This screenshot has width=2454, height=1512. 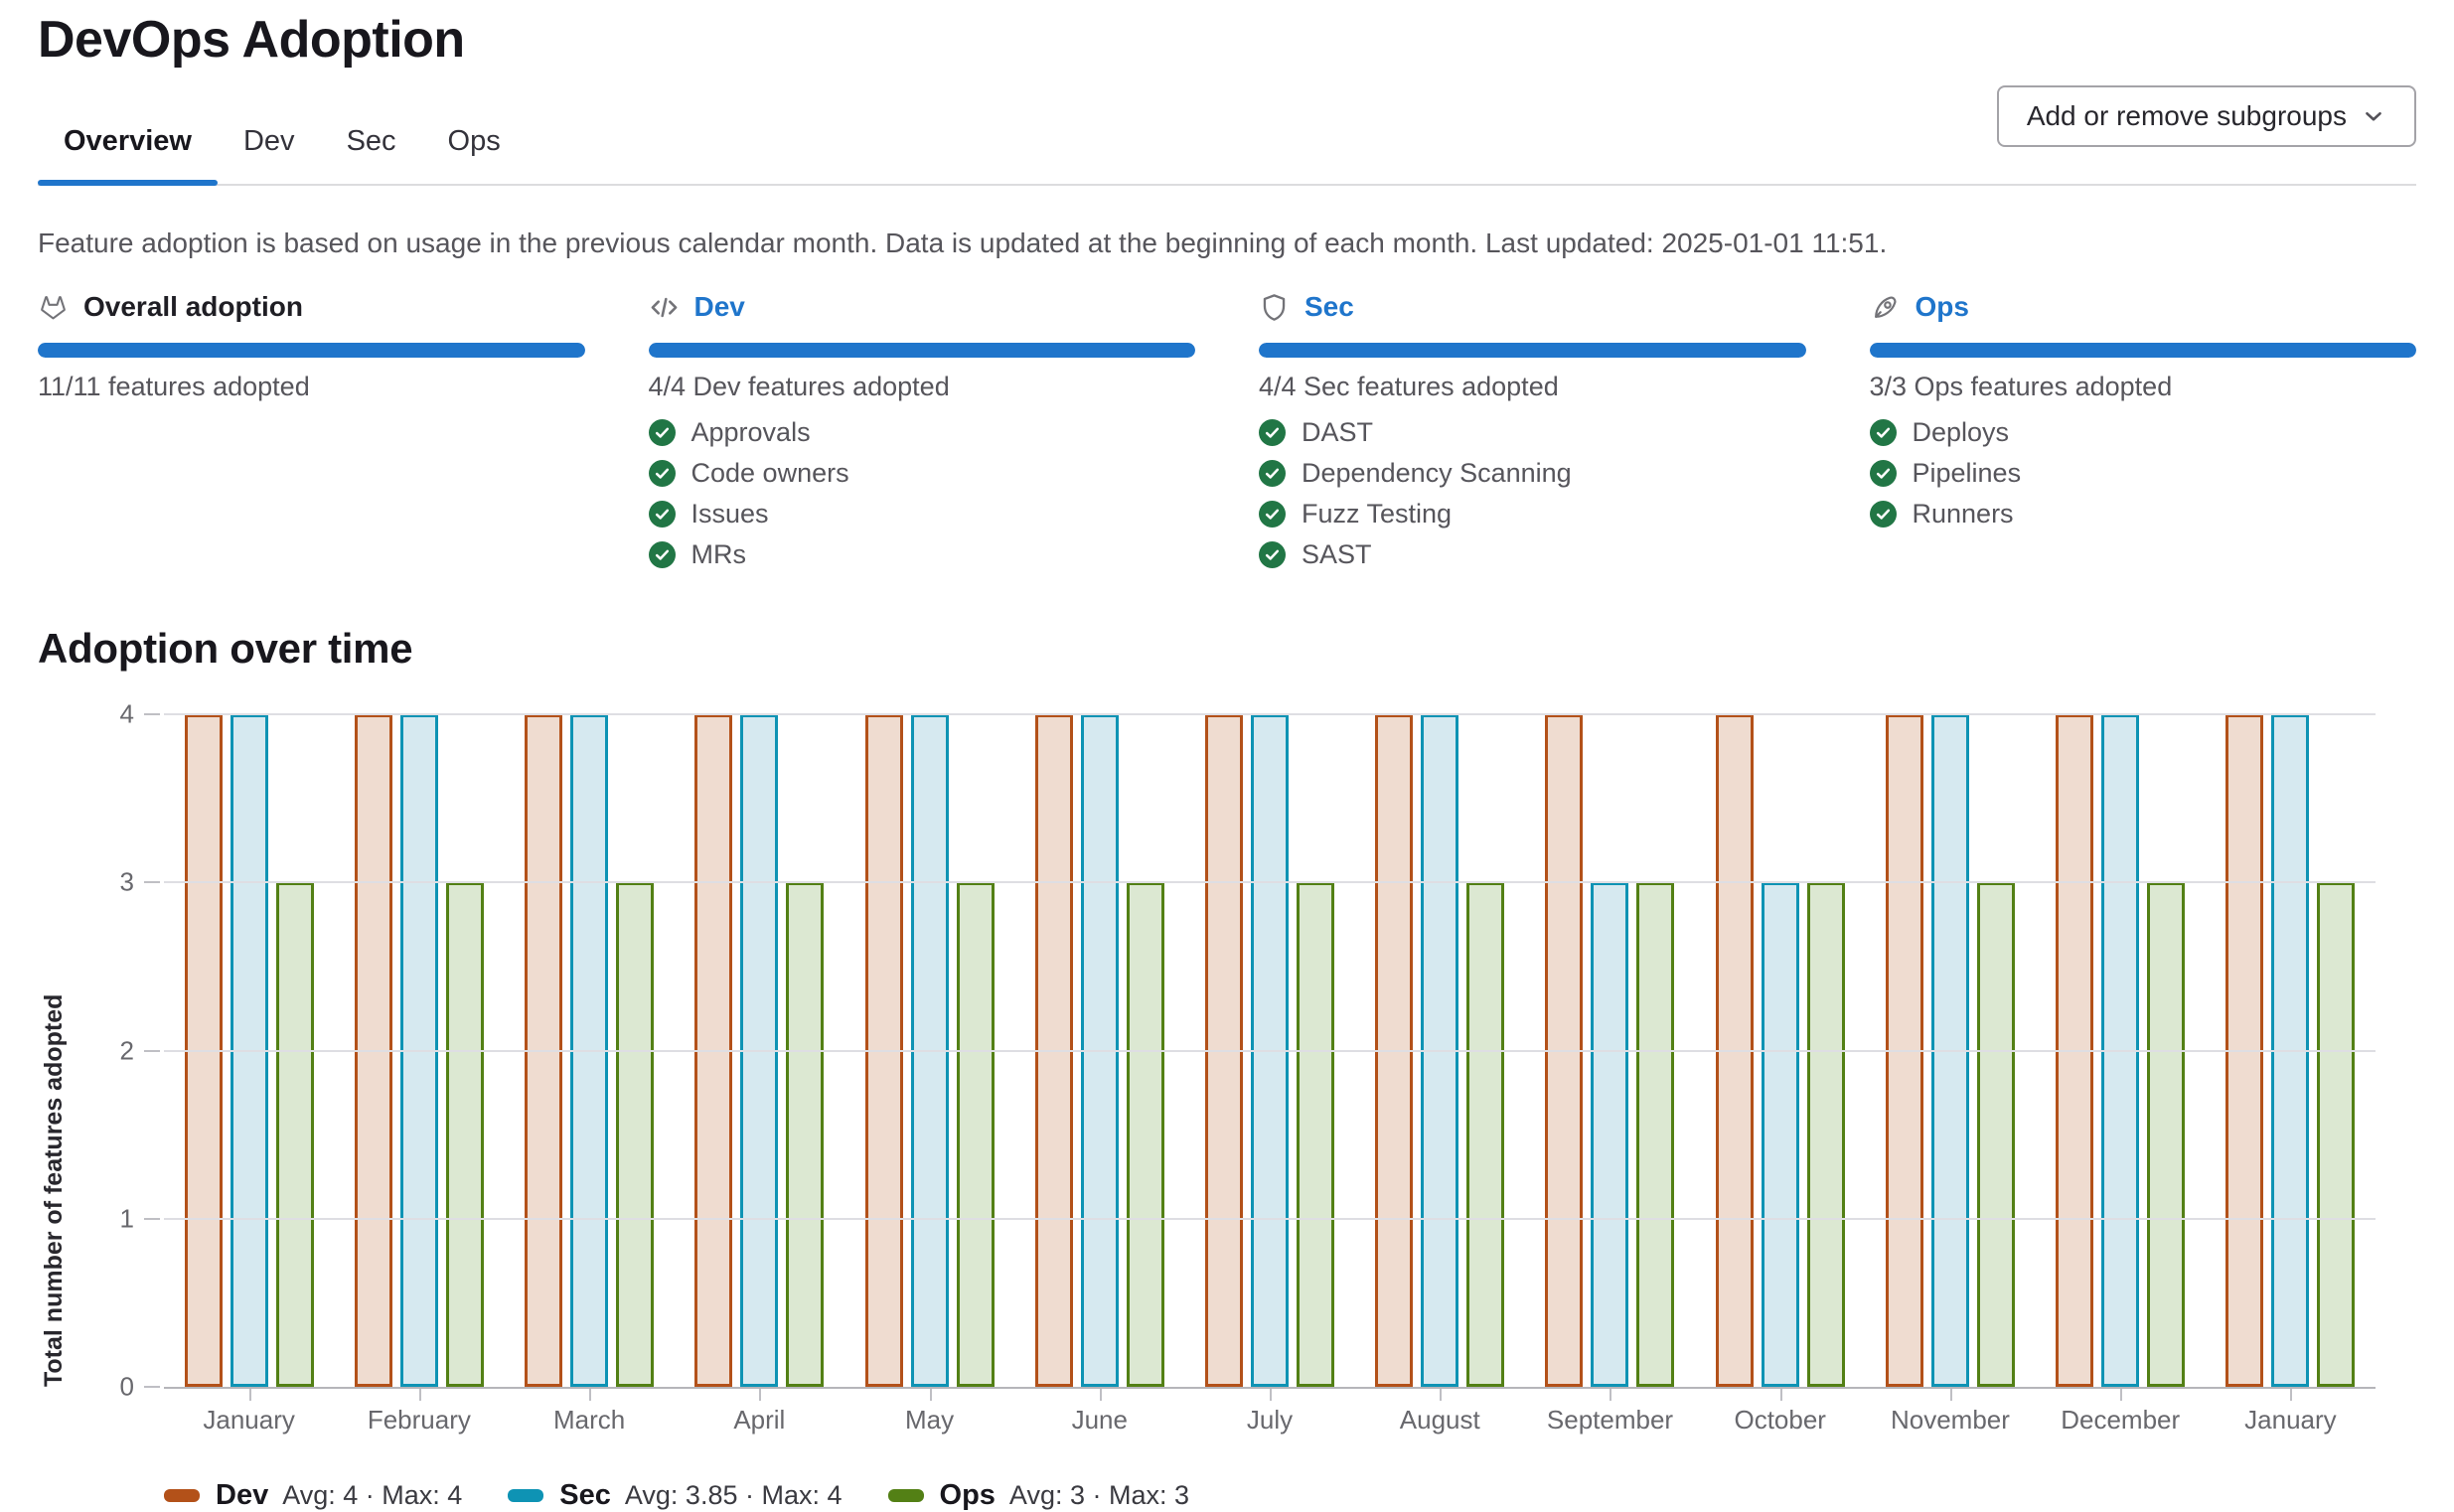 I want to click on feature-label: Pipelines, so click(x=1967, y=473).